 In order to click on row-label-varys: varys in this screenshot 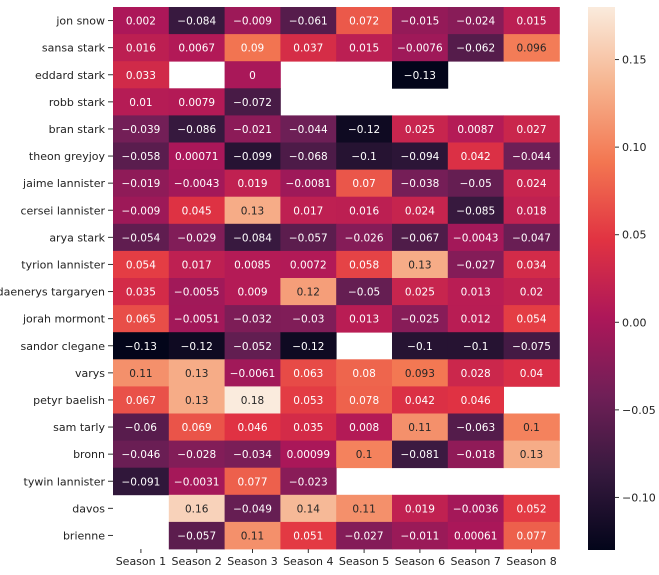, I will do `click(90, 373)`.